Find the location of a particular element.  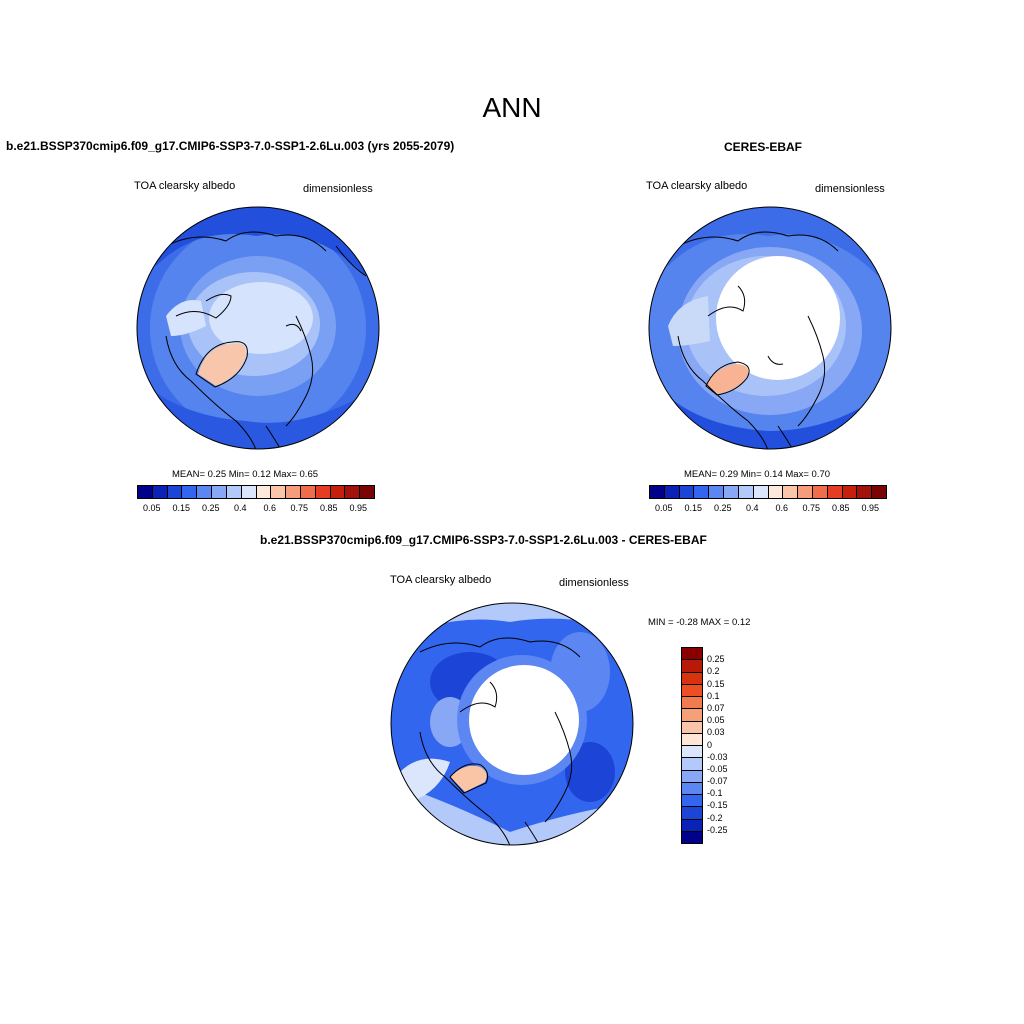

colorbar-tick-label: -0.1 is located at coordinates (715, 793).